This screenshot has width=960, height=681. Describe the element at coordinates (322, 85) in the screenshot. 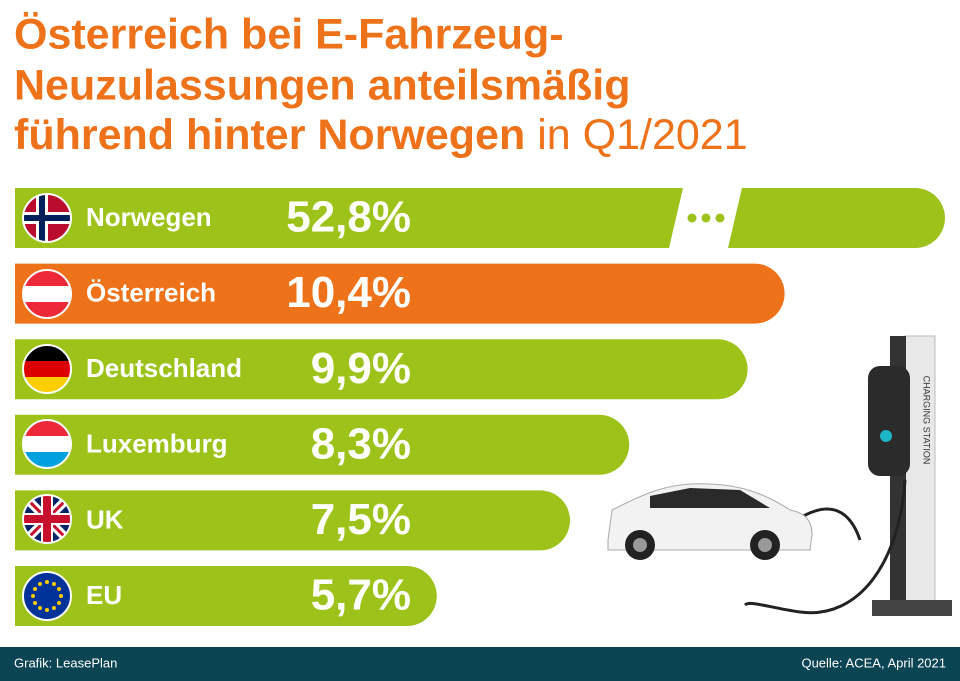

I see `chart-title: Neuzulassungen anteilsmäßig` at that location.